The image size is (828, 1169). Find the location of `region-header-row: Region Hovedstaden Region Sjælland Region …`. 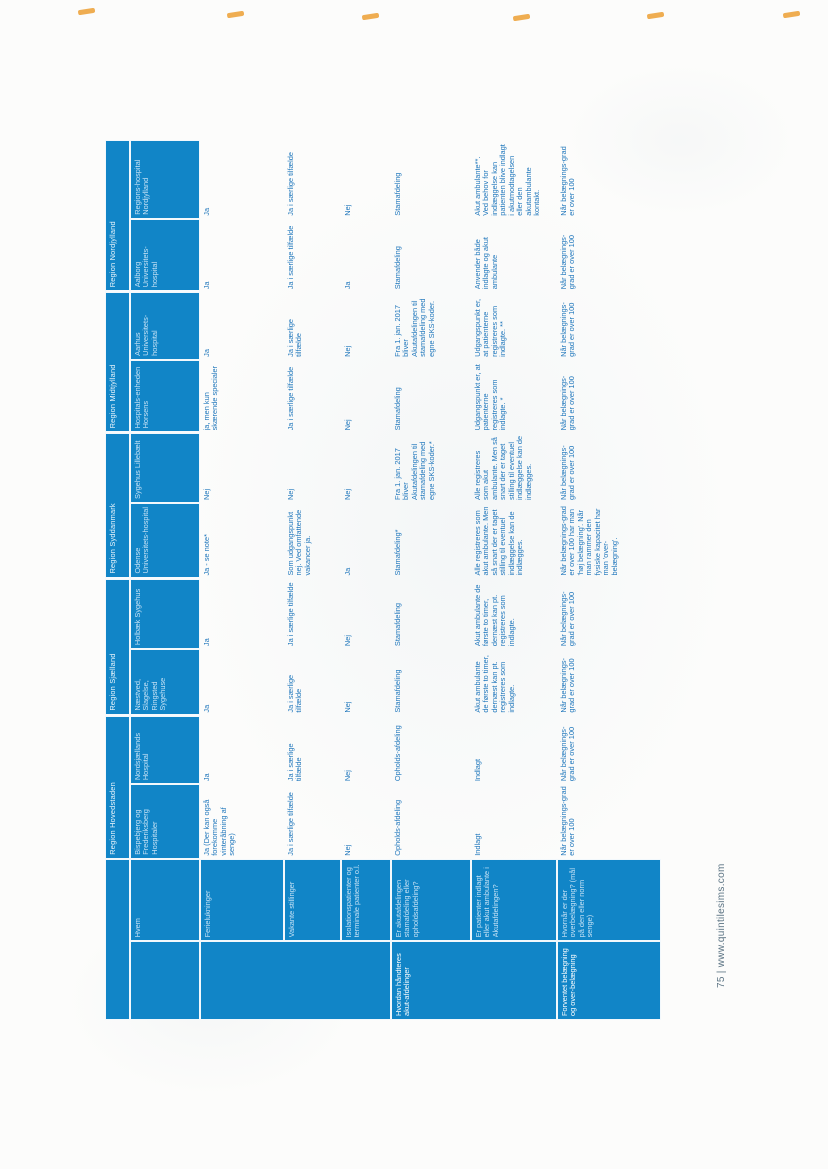

region-header-row: Region Hovedstaden Region Sjælland Region … is located at coordinates (117, 580).